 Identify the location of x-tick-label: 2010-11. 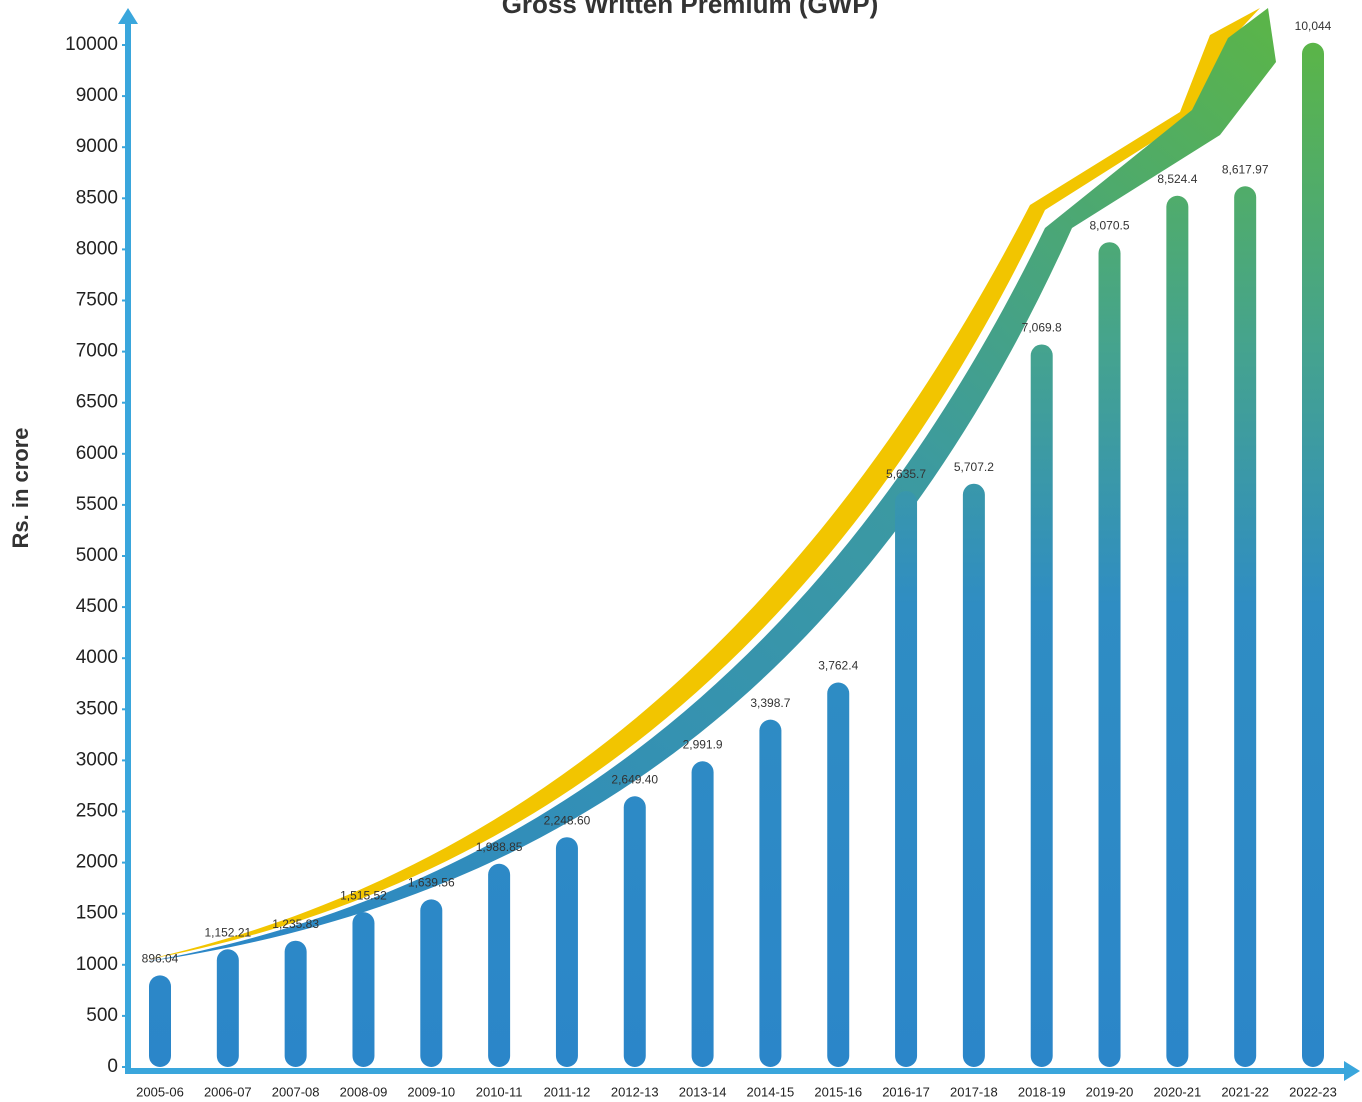
(499, 1091).